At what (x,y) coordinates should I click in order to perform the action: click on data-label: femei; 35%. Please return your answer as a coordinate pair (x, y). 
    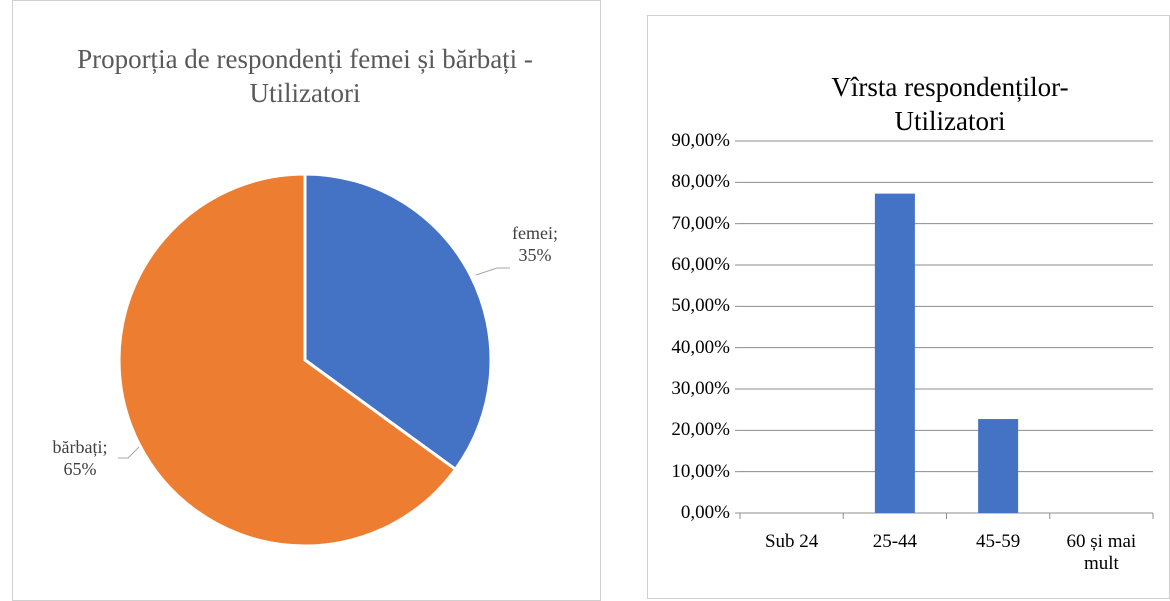
    Looking at the image, I should click on (535, 244).